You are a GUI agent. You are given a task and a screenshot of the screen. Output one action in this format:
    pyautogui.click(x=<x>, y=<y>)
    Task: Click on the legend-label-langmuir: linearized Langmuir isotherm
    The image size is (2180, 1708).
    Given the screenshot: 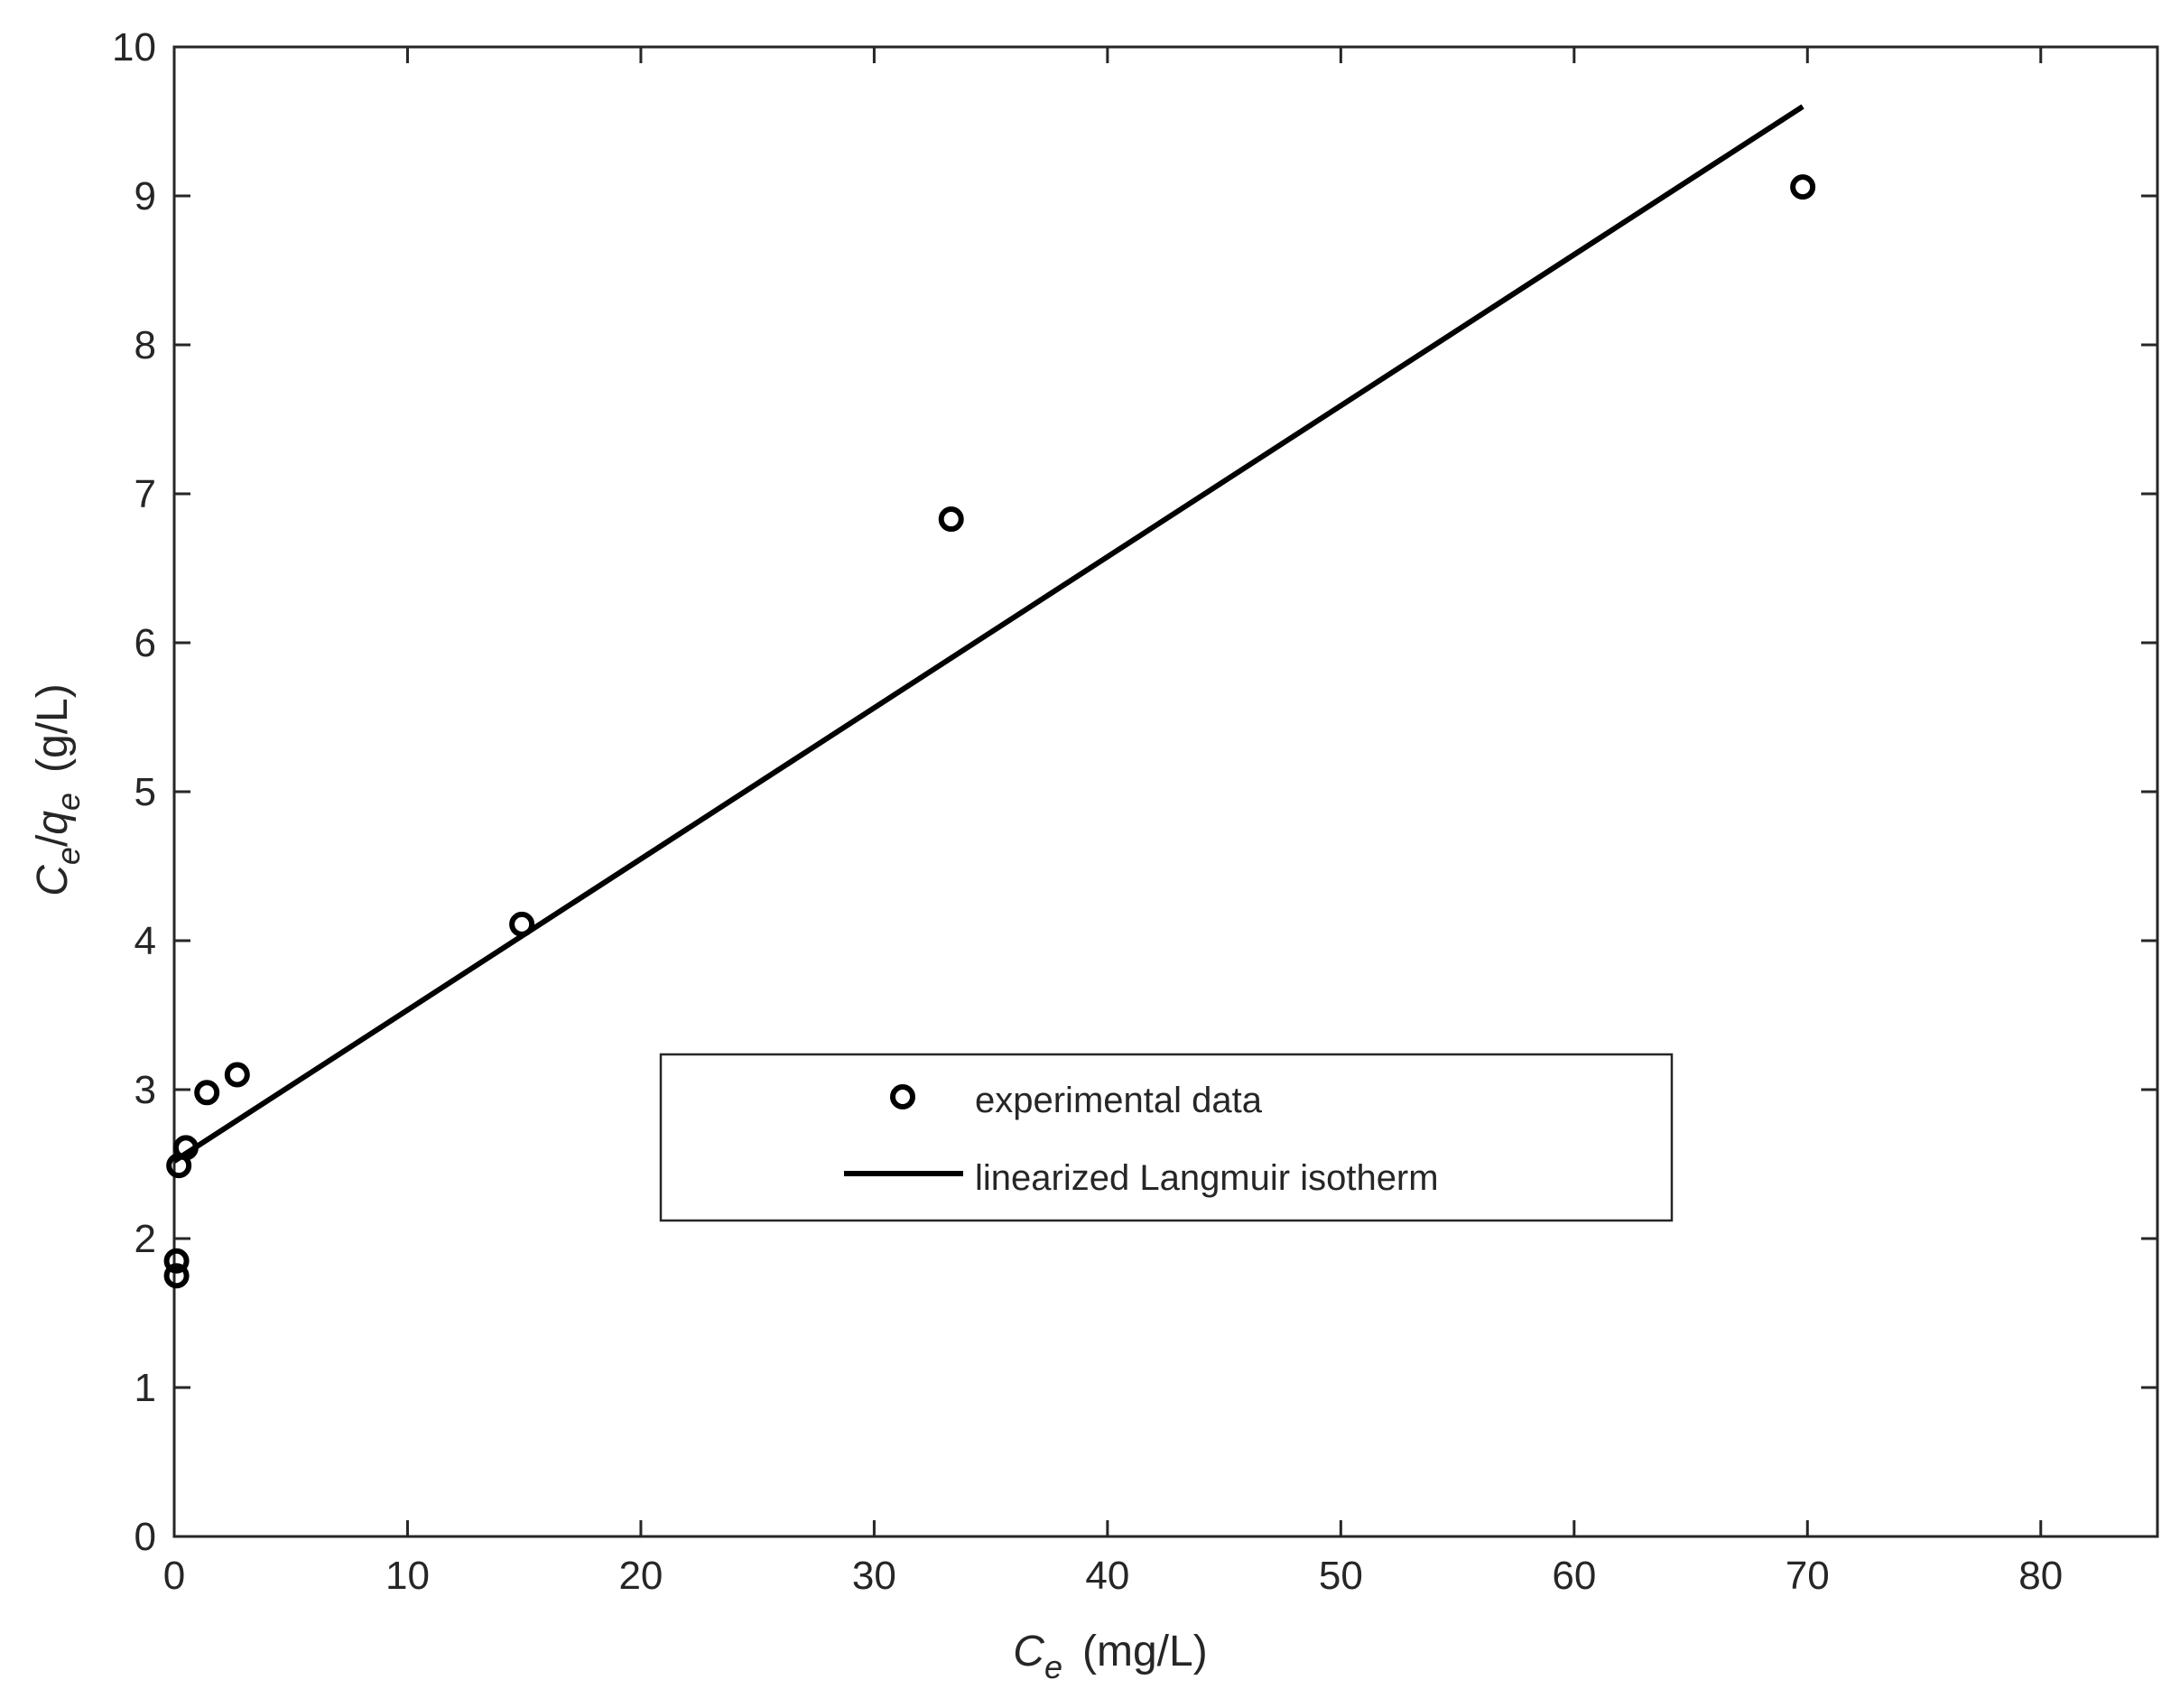 What is the action you would take?
    pyautogui.click(x=1207, y=1178)
    